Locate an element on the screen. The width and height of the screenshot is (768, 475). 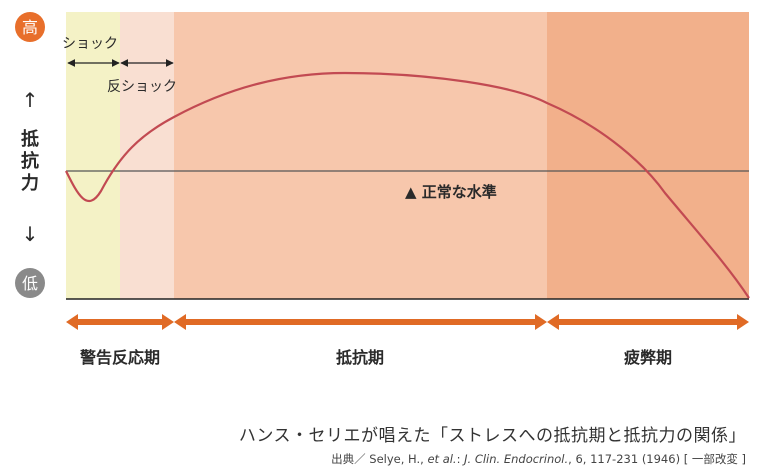
axis-down-arrow: ↓ is located at coordinates (30, 234).